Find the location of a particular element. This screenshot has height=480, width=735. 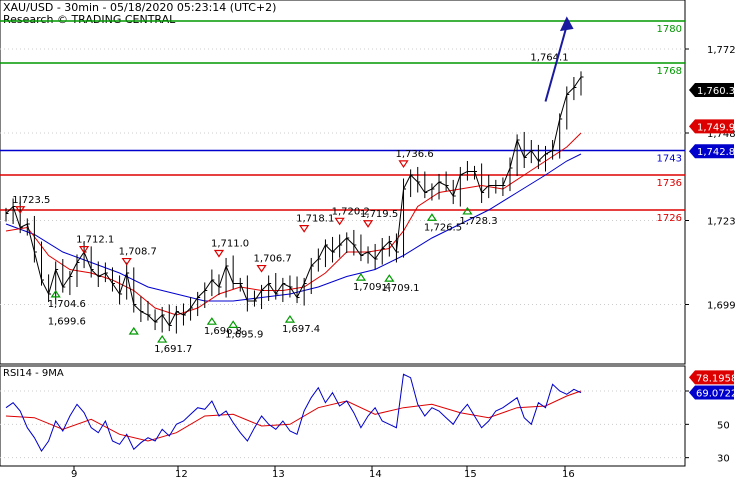

price-annotation-label: 1,691.7 is located at coordinates (173, 349).